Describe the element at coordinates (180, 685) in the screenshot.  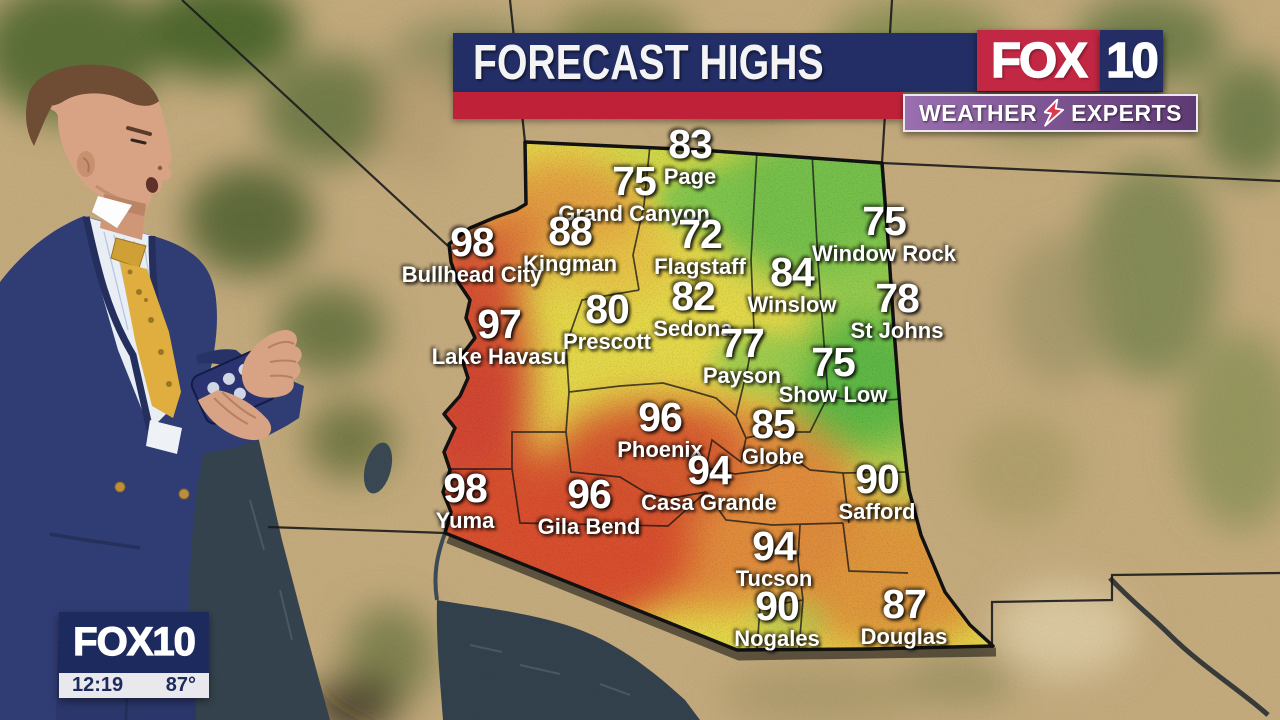
I see `current-temperature: 87°` at that location.